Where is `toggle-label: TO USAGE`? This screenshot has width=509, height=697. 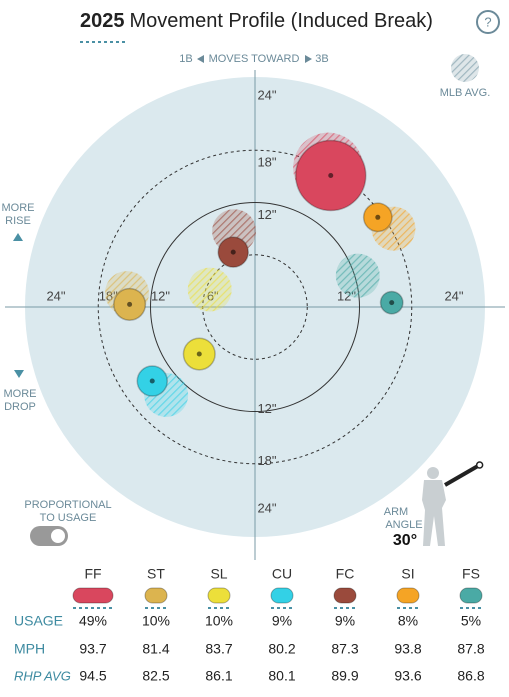 toggle-label: TO USAGE is located at coordinates (68, 518).